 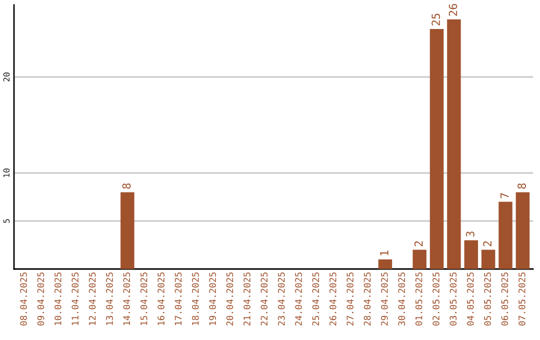 What do you see at coordinates (195, 299) in the screenshot?
I see `x-tick-label: 18.04.2025` at bounding box center [195, 299].